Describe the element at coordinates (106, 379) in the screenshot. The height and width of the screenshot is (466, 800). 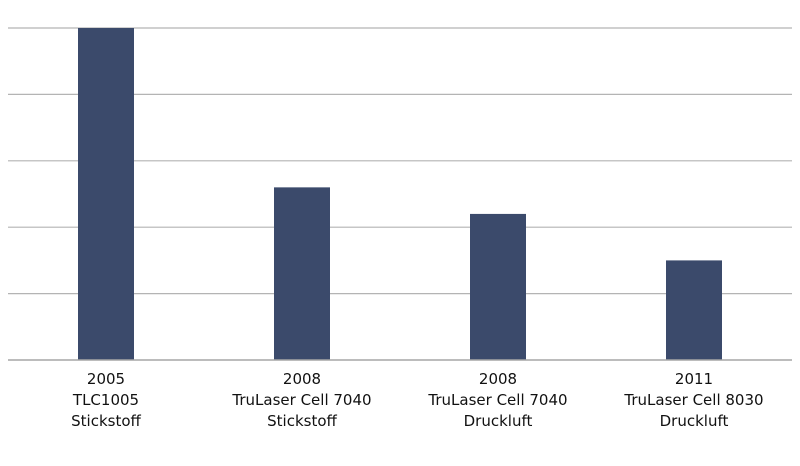
I see `category-label-line: 2005` at that location.